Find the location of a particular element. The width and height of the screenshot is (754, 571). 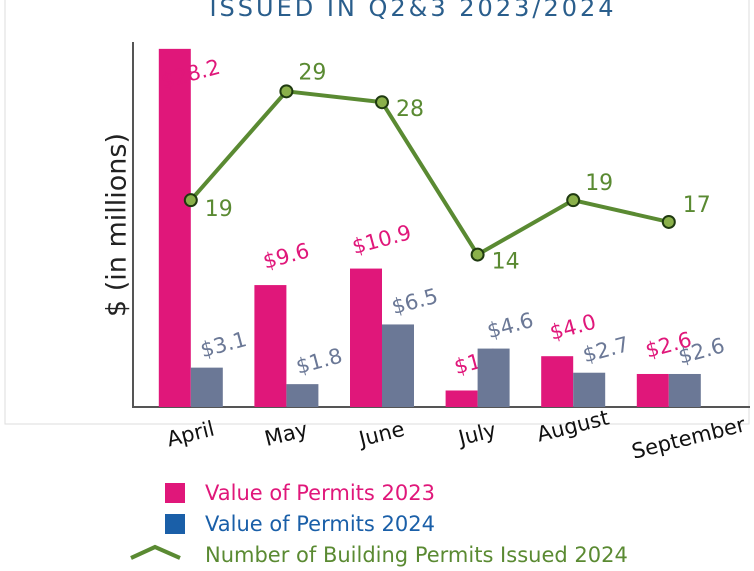

legend-label: Number of Building Permits Issued 2024 is located at coordinates (416, 555).